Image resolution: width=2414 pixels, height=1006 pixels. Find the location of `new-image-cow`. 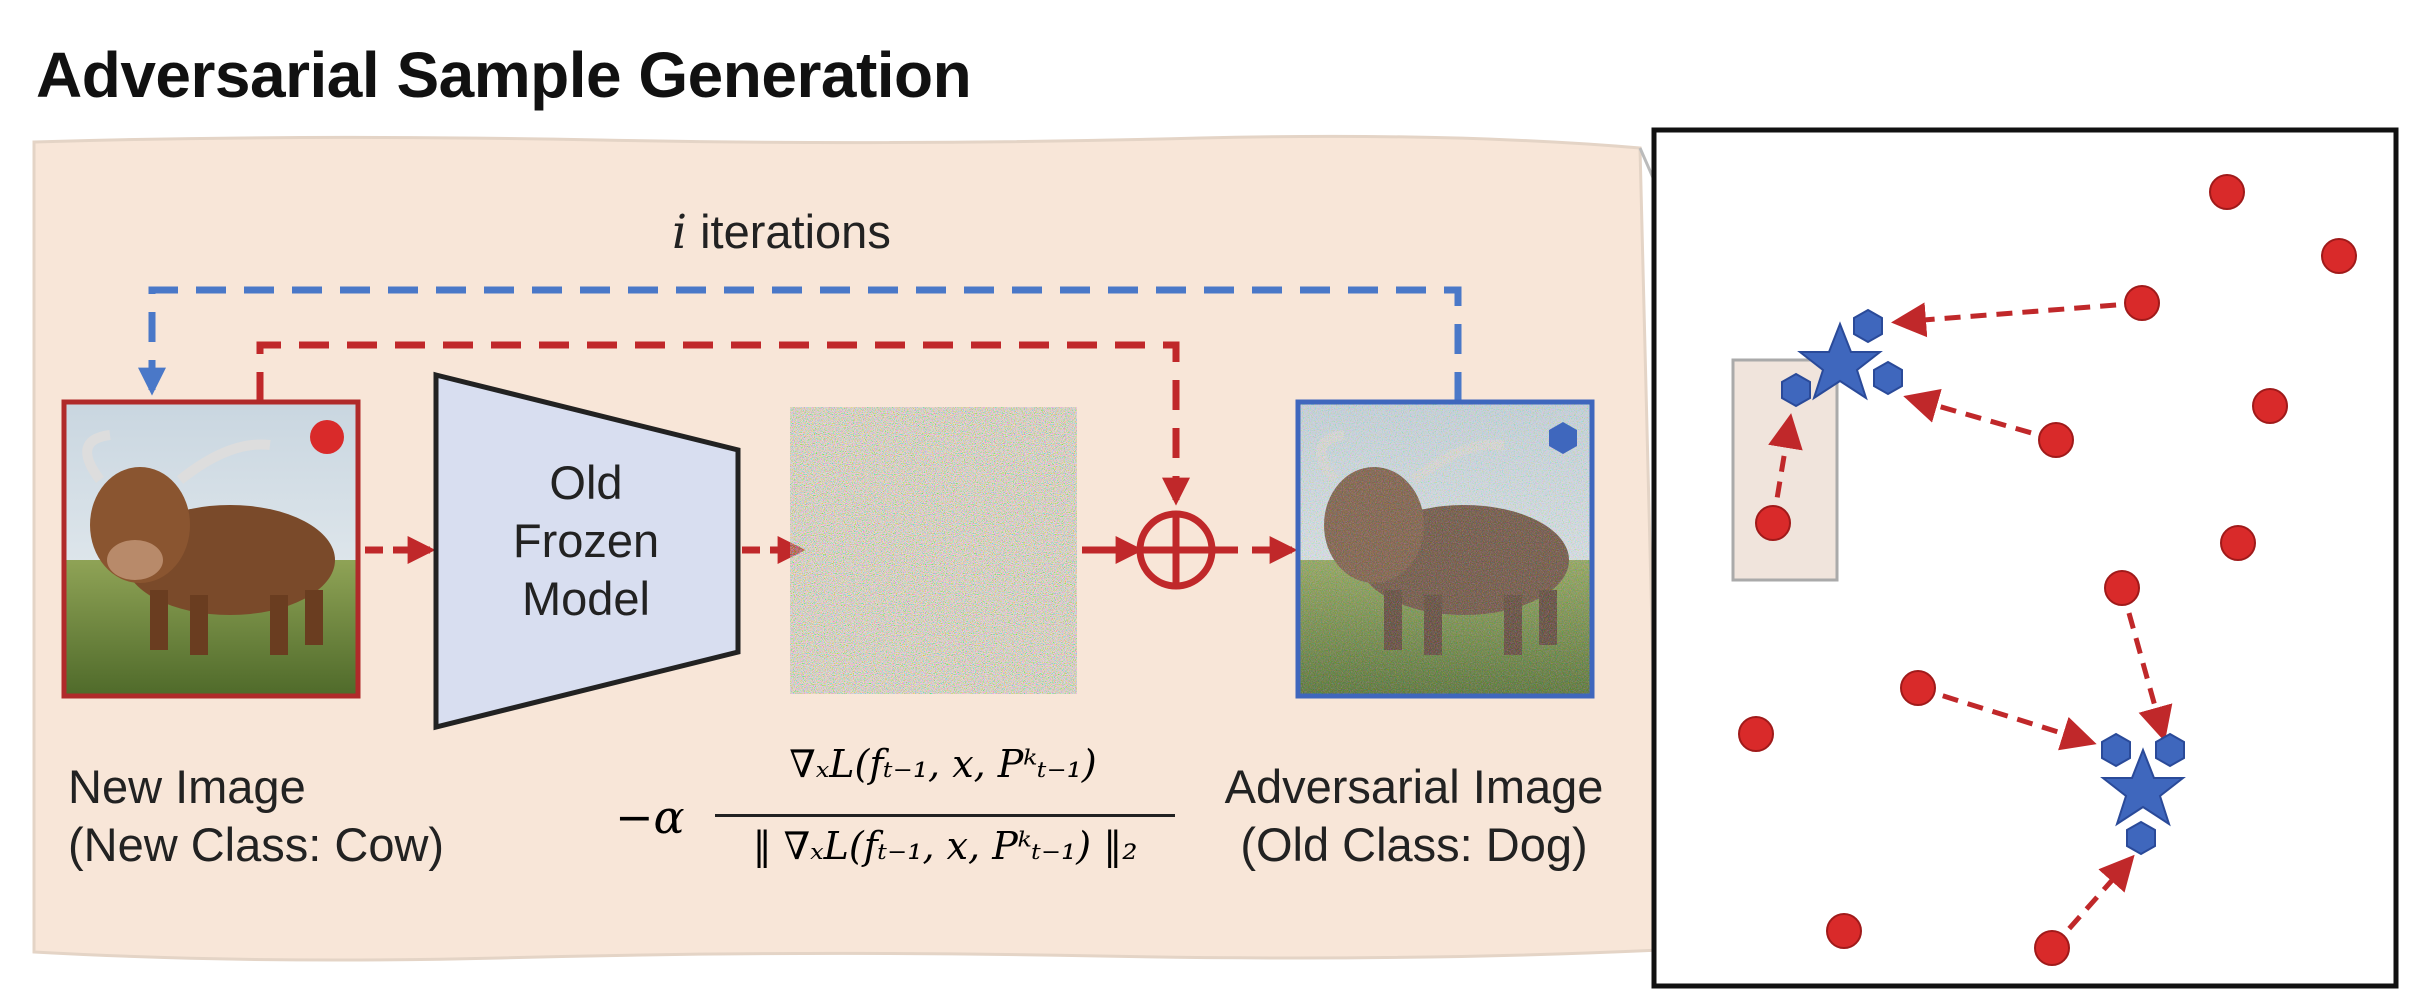

new-image-cow is located at coordinates (211, 549).